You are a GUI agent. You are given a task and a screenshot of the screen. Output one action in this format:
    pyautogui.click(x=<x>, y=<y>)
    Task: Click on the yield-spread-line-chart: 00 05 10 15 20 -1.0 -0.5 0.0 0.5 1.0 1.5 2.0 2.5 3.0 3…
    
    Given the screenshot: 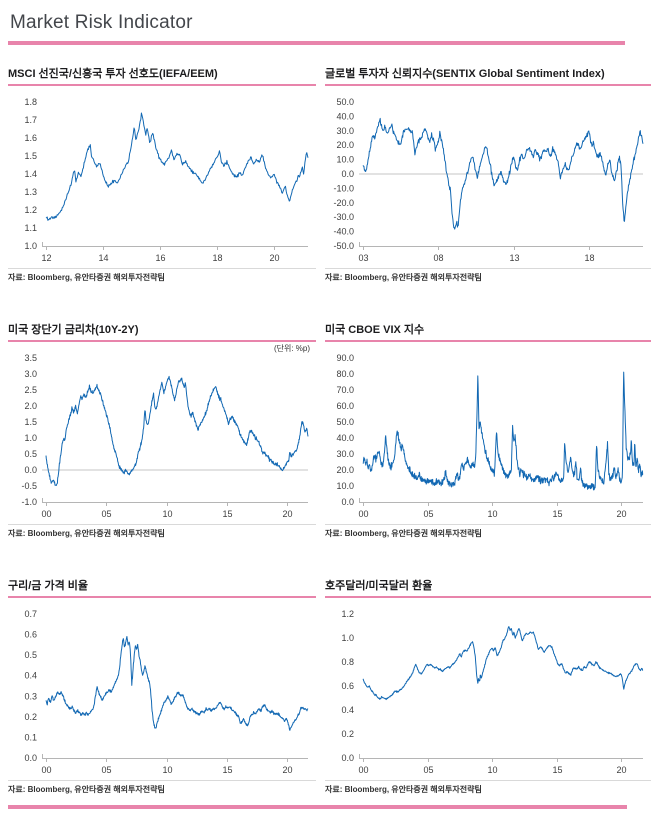 What is the action you would take?
    pyautogui.click(x=165, y=436)
    